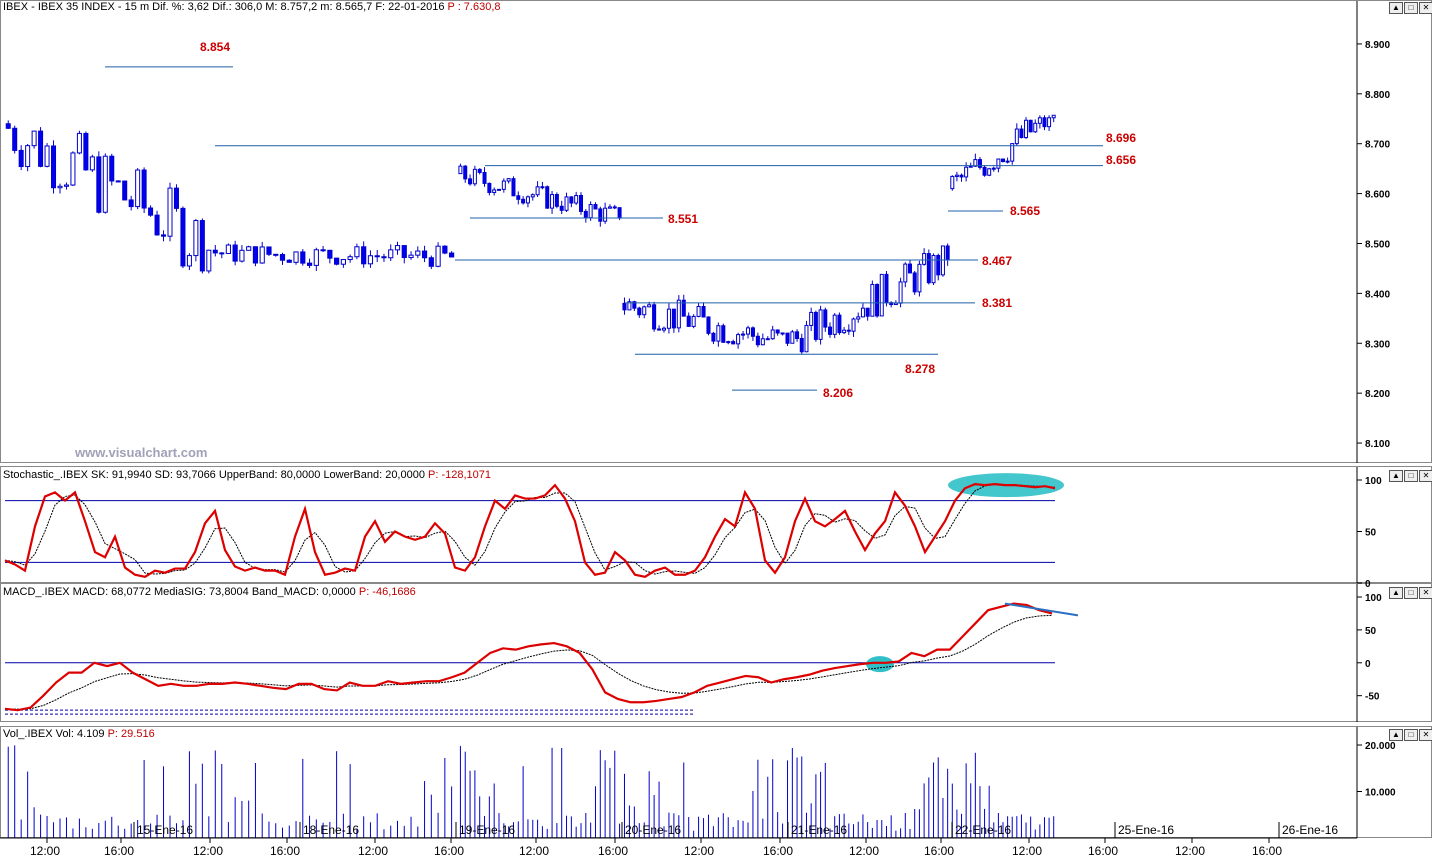 The height and width of the screenshot is (857, 1432). Describe the element at coordinates (983, 830) in the screenshot. I see `date-label: 22-Ene-16` at that location.